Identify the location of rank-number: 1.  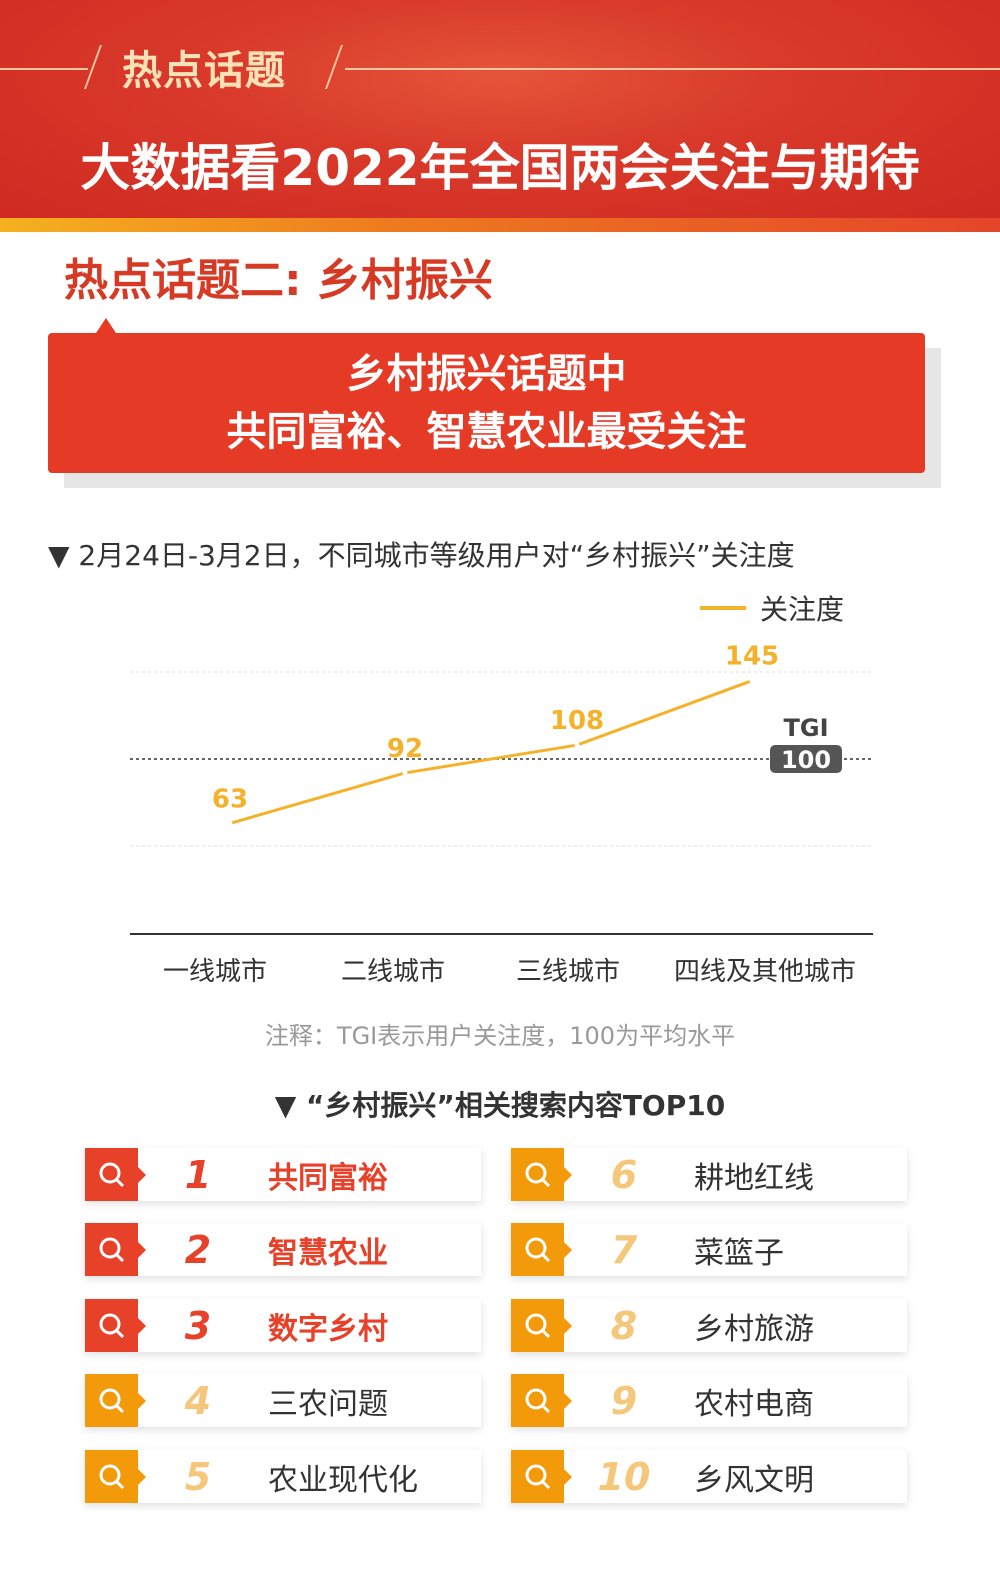
(198, 1174).